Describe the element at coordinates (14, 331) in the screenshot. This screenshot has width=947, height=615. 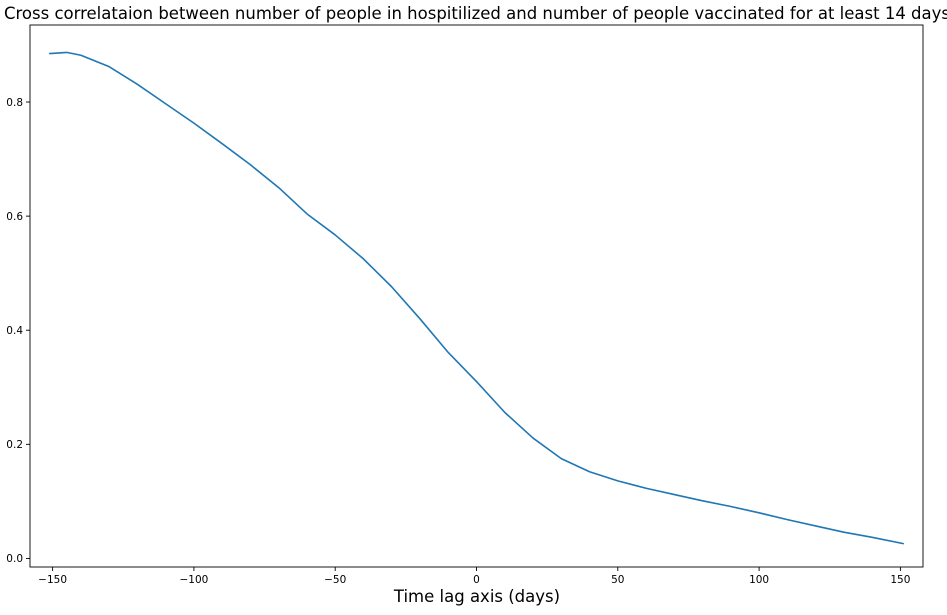
I see `y-tick-label: 0.4` at that location.